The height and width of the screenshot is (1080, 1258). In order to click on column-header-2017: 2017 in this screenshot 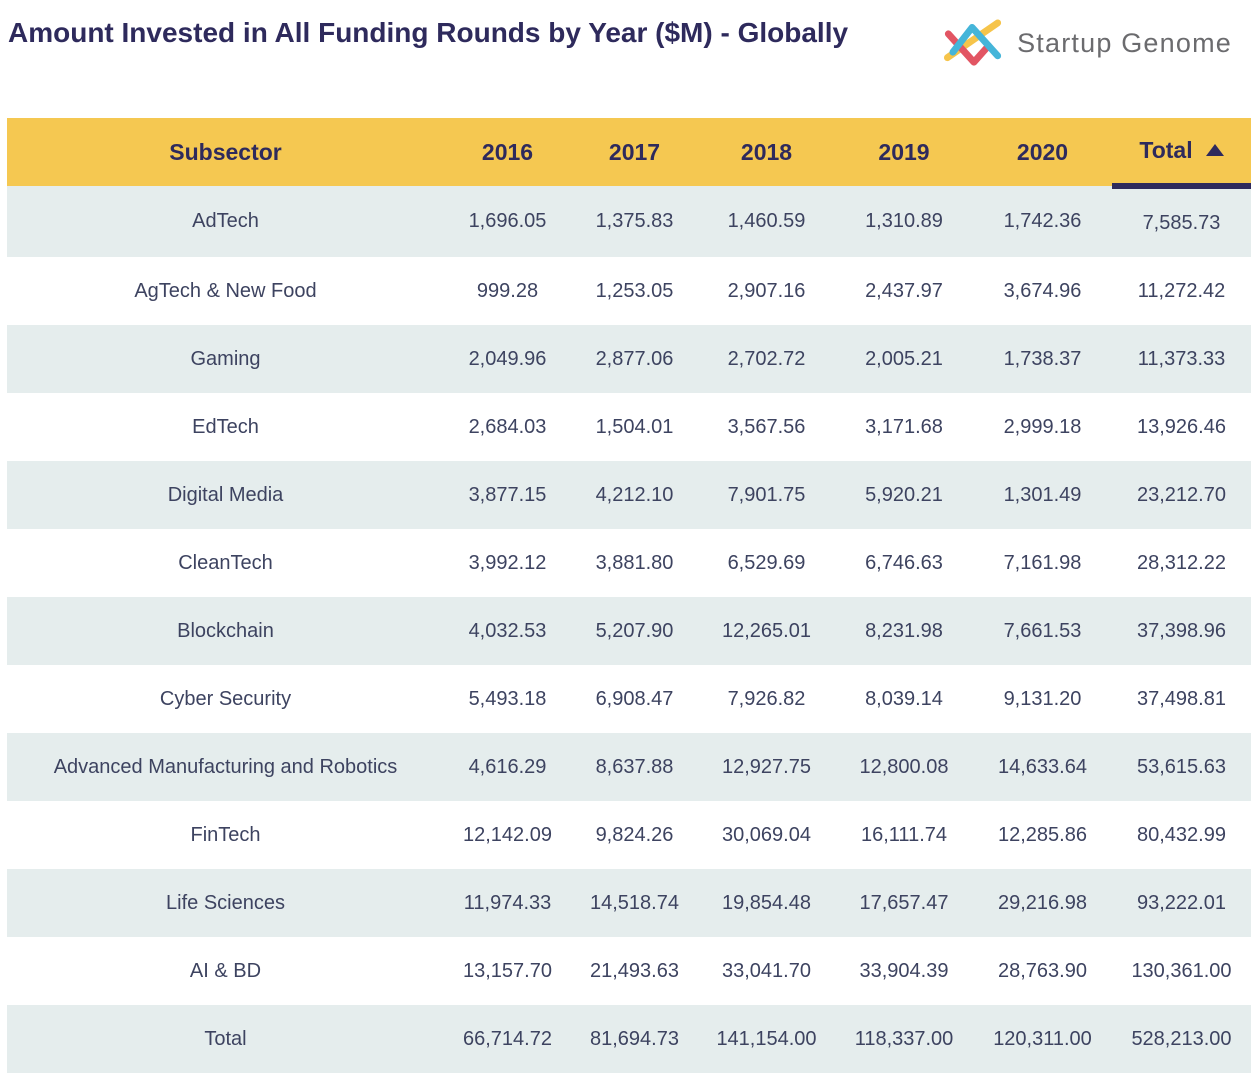, I will do `click(634, 152)`.